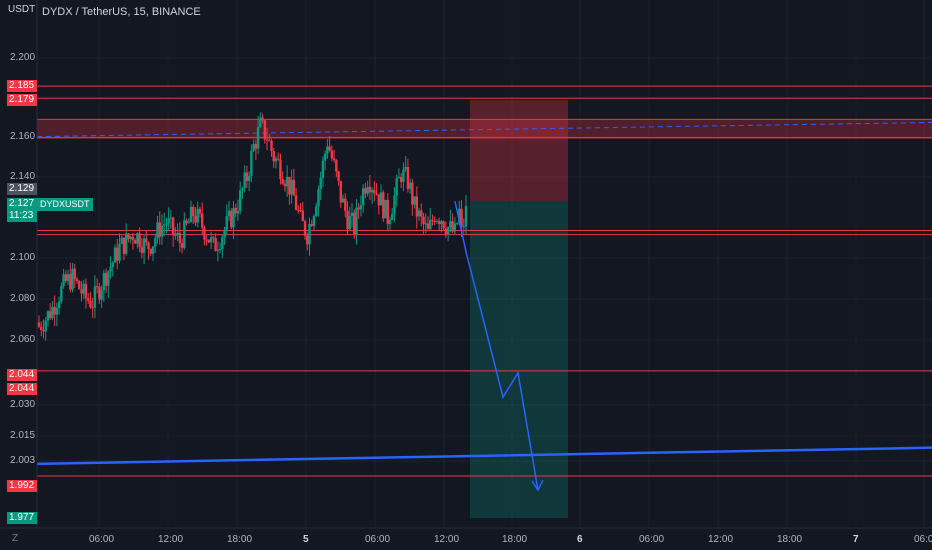  Describe the element at coordinates (23, 435) in the screenshot. I see `y-tick: 2.015` at that location.